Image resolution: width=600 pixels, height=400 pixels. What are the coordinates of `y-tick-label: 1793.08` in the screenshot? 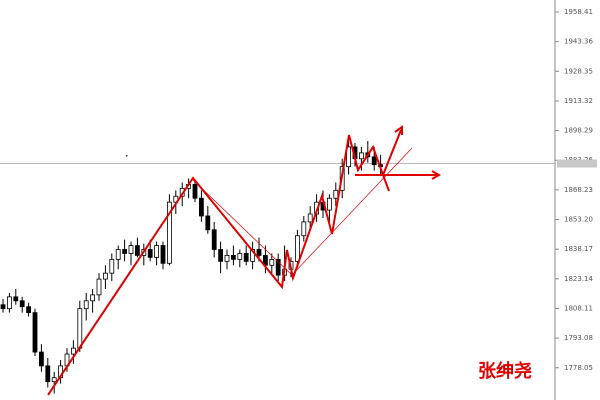 It's located at (578, 338).